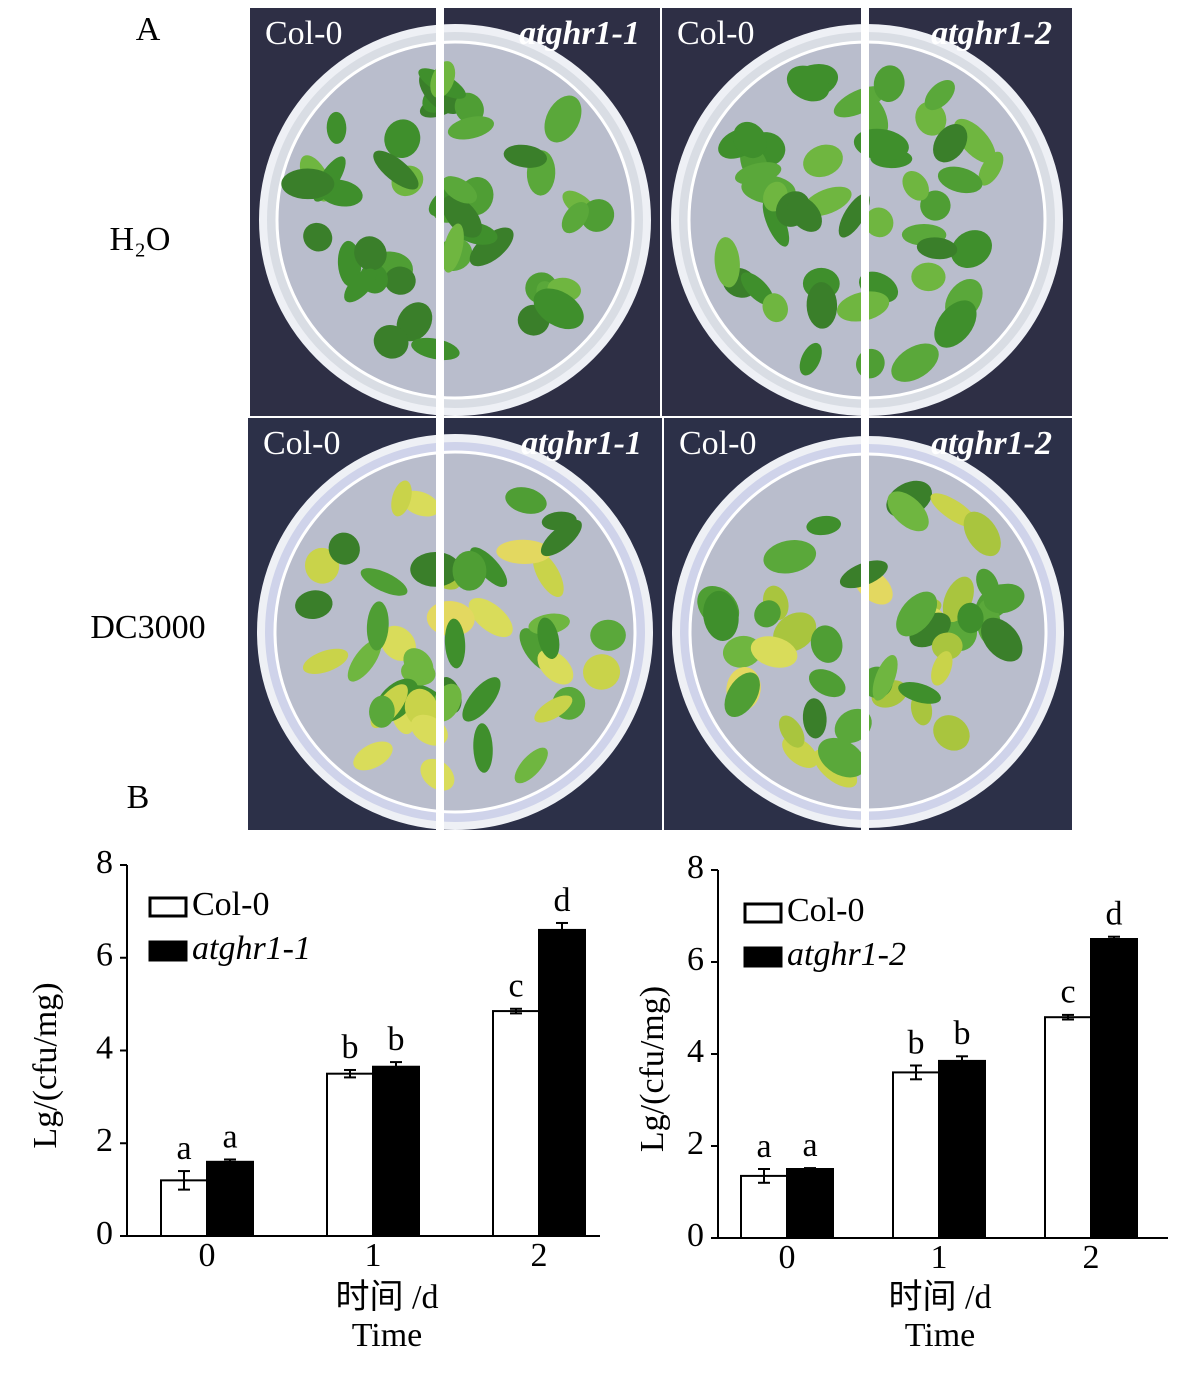 This screenshot has width=1181, height=1374. I want to click on divider, so click(865, 419).